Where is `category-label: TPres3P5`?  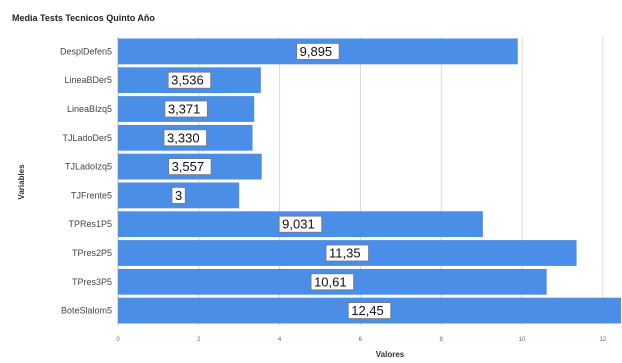
category-label: TPres3P5 is located at coordinates (92, 282).